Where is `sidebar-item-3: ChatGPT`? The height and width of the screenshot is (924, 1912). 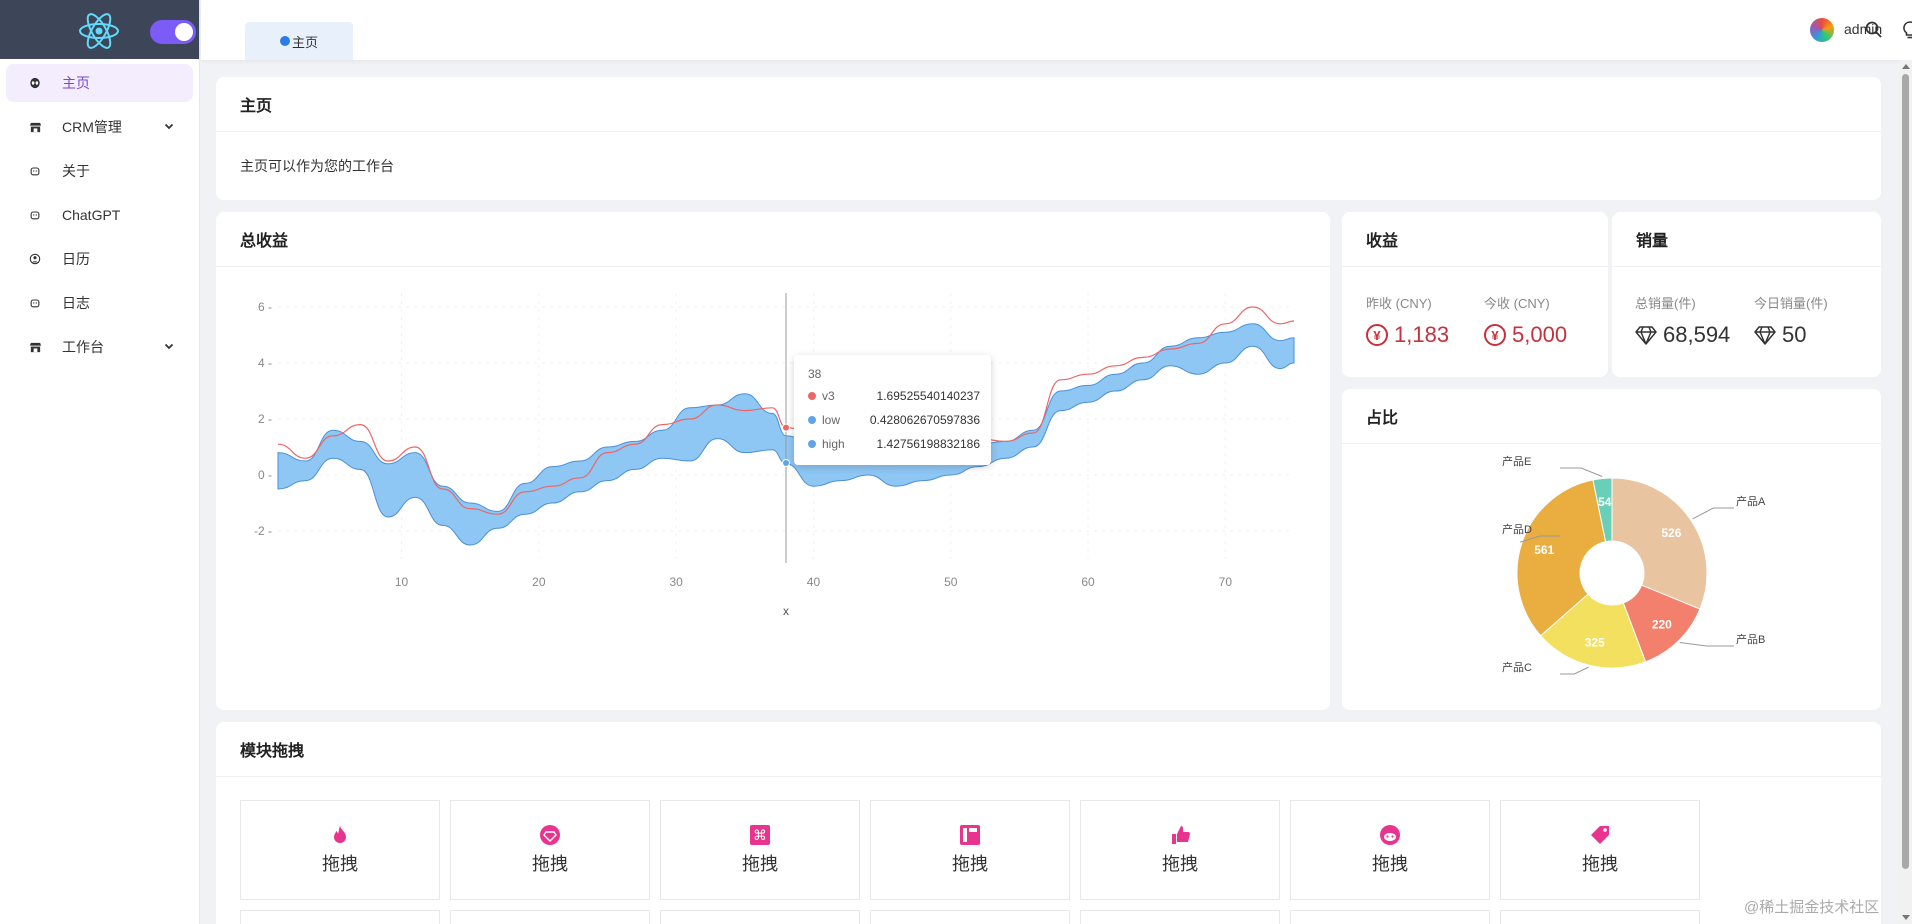
sidebar-item-3: ChatGPT is located at coordinates (99, 215).